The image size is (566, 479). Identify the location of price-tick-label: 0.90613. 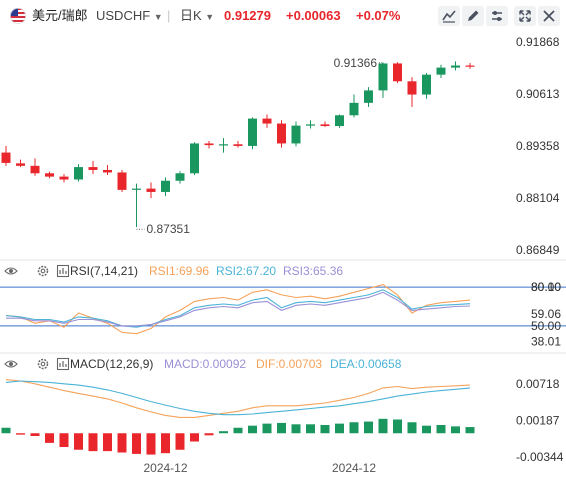
(538, 94).